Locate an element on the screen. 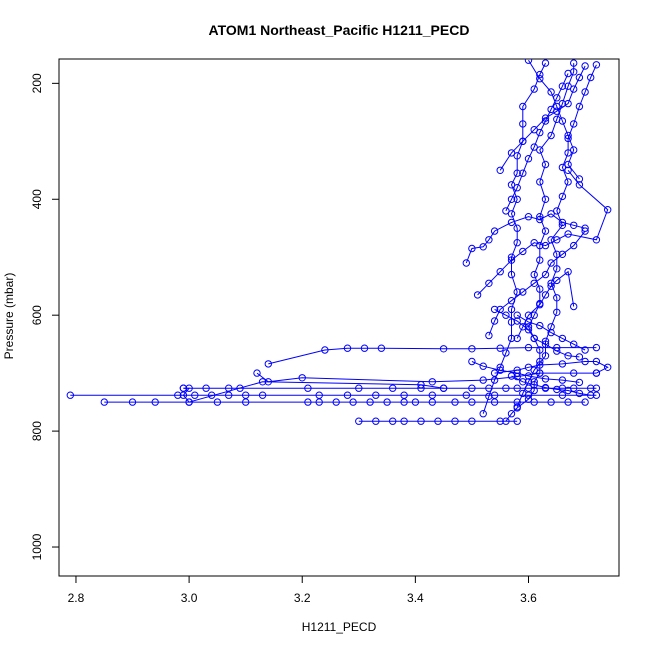  y-axis-label: Pressure (mbar) is located at coordinates (9, 316).